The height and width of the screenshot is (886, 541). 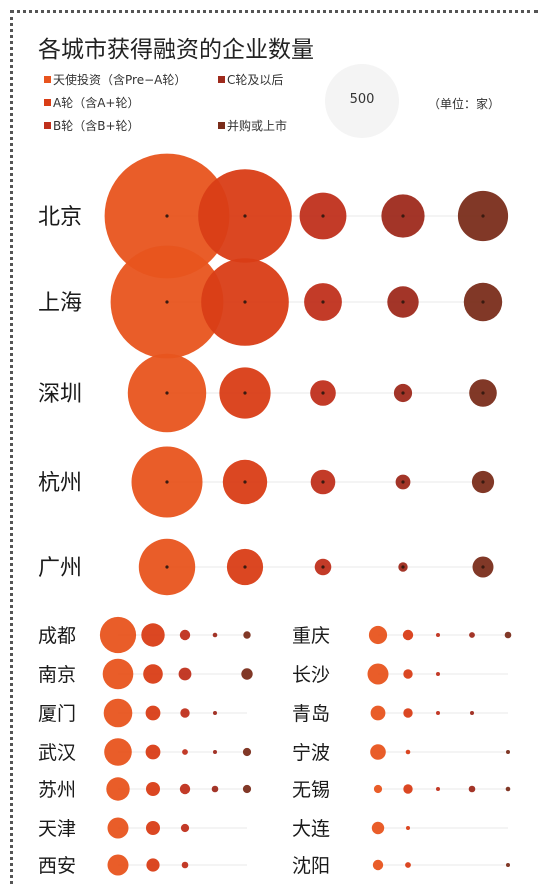 I want to click on legend-label-a-round: A轮（含A+轮）, so click(x=96, y=103).